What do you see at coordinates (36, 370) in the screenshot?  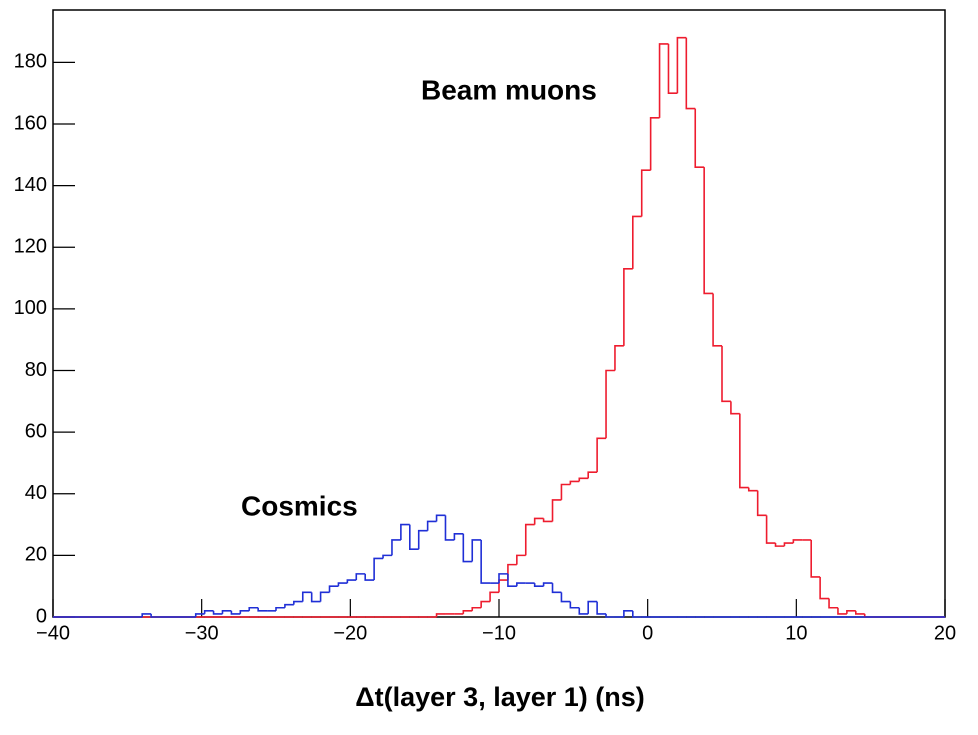 I see `y-tick-label: 80` at bounding box center [36, 370].